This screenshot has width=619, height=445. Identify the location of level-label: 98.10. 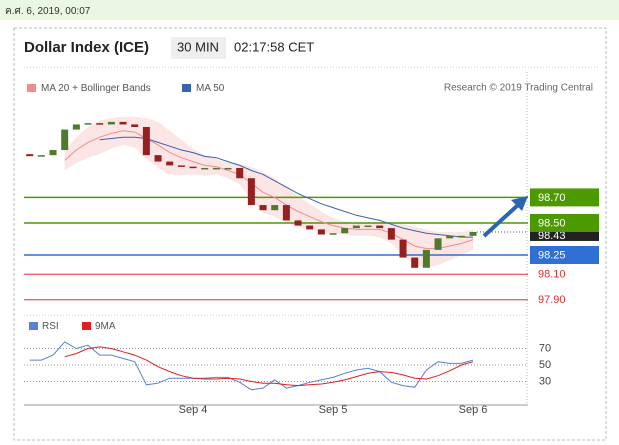
(552, 275).